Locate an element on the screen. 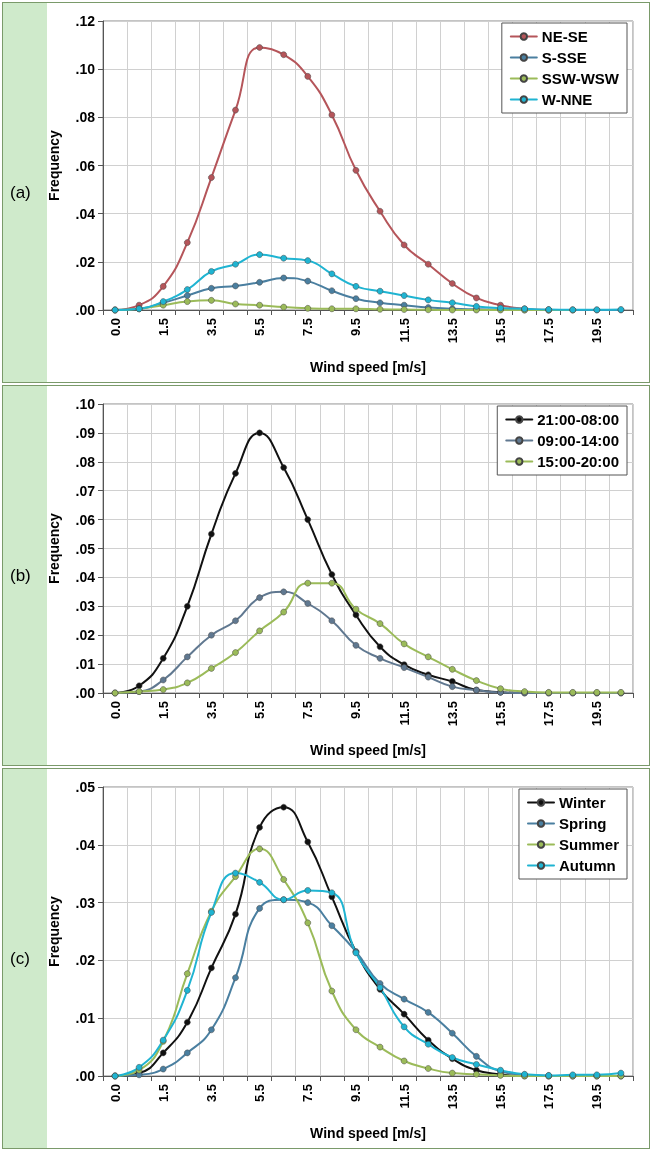 The image size is (652, 1157). text: (c) is located at coordinates (20, 958).